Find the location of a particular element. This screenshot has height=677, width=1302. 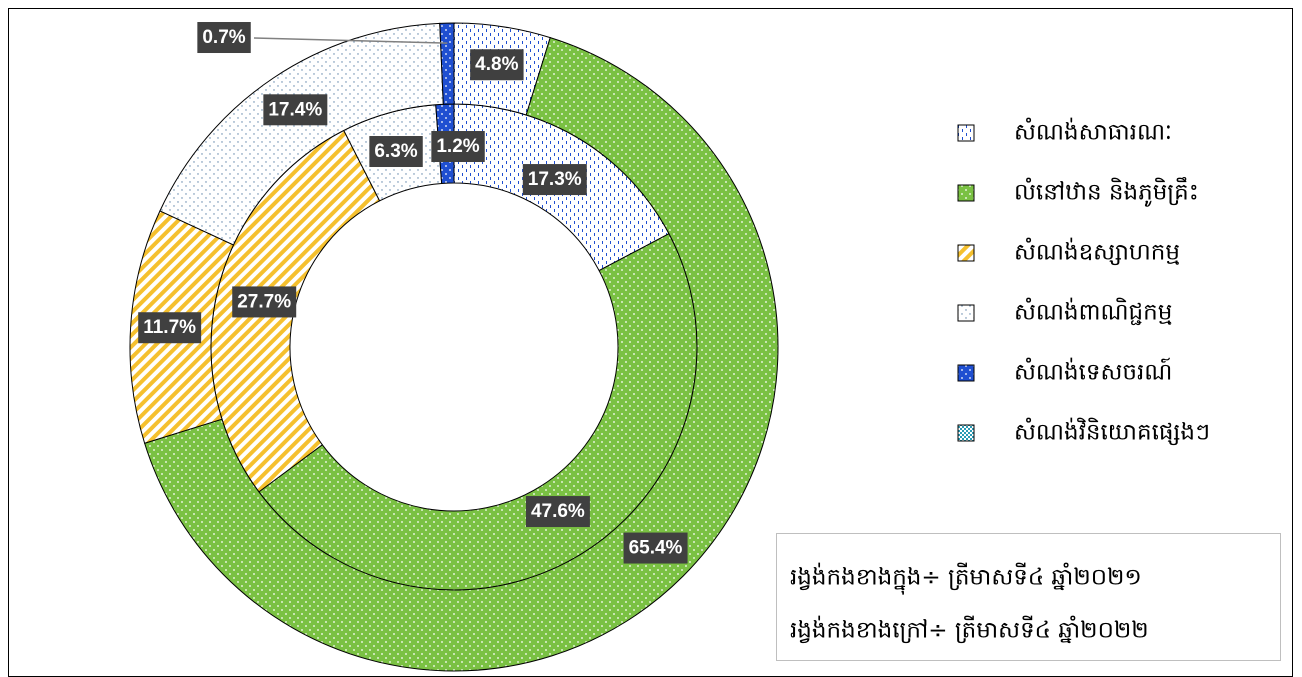

legend-label: សំណង់ពាណិជ្ជកម្ម is located at coordinates (1093, 312).